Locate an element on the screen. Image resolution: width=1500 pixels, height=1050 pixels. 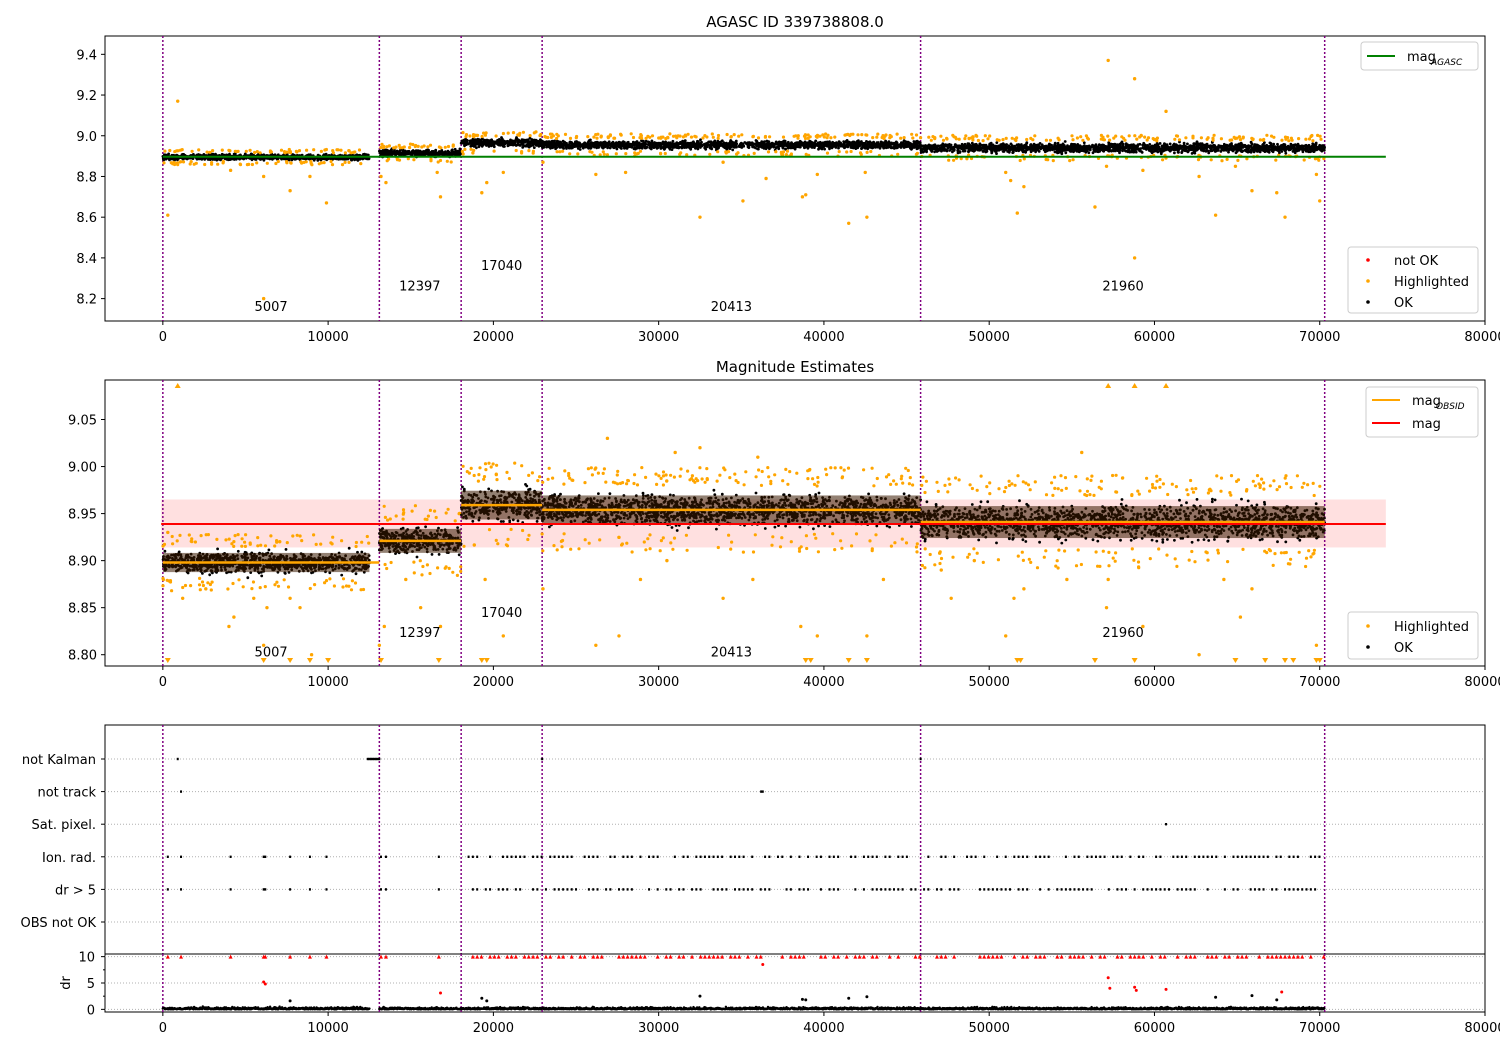
panel-title-agasc: AGASC ID 339738808.0 is located at coordinates (795, 22).